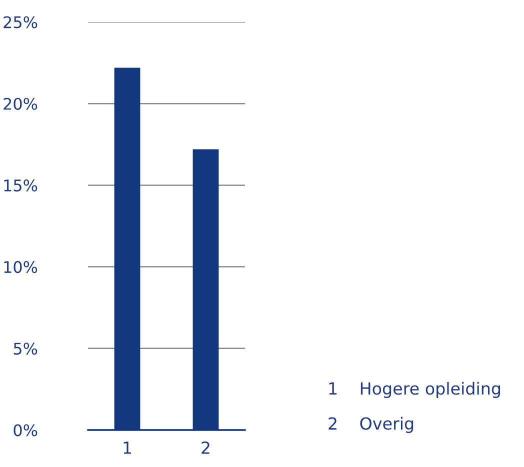 The width and height of the screenshot is (524, 467). I want to click on x-tick-label: 1, so click(128, 448).